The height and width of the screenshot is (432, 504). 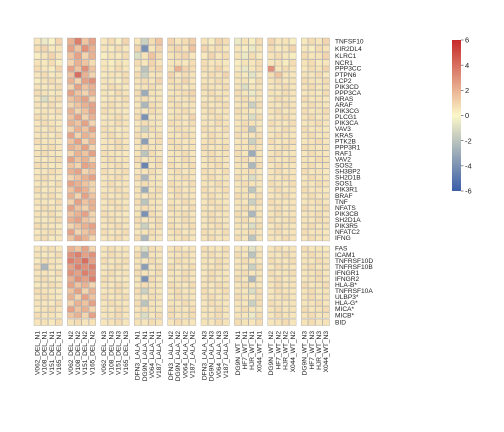 I want to click on row-label: NFATC2, so click(x=347, y=232).